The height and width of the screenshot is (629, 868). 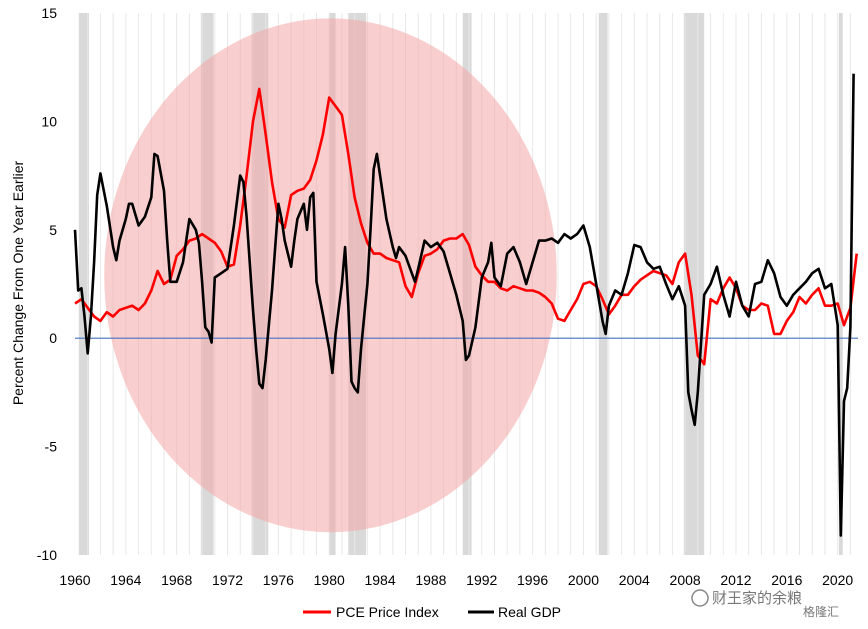 What do you see at coordinates (821, 611) in the screenshot?
I see `watermark-sub-text: 格隆汇` at bounding box center [821, 611].